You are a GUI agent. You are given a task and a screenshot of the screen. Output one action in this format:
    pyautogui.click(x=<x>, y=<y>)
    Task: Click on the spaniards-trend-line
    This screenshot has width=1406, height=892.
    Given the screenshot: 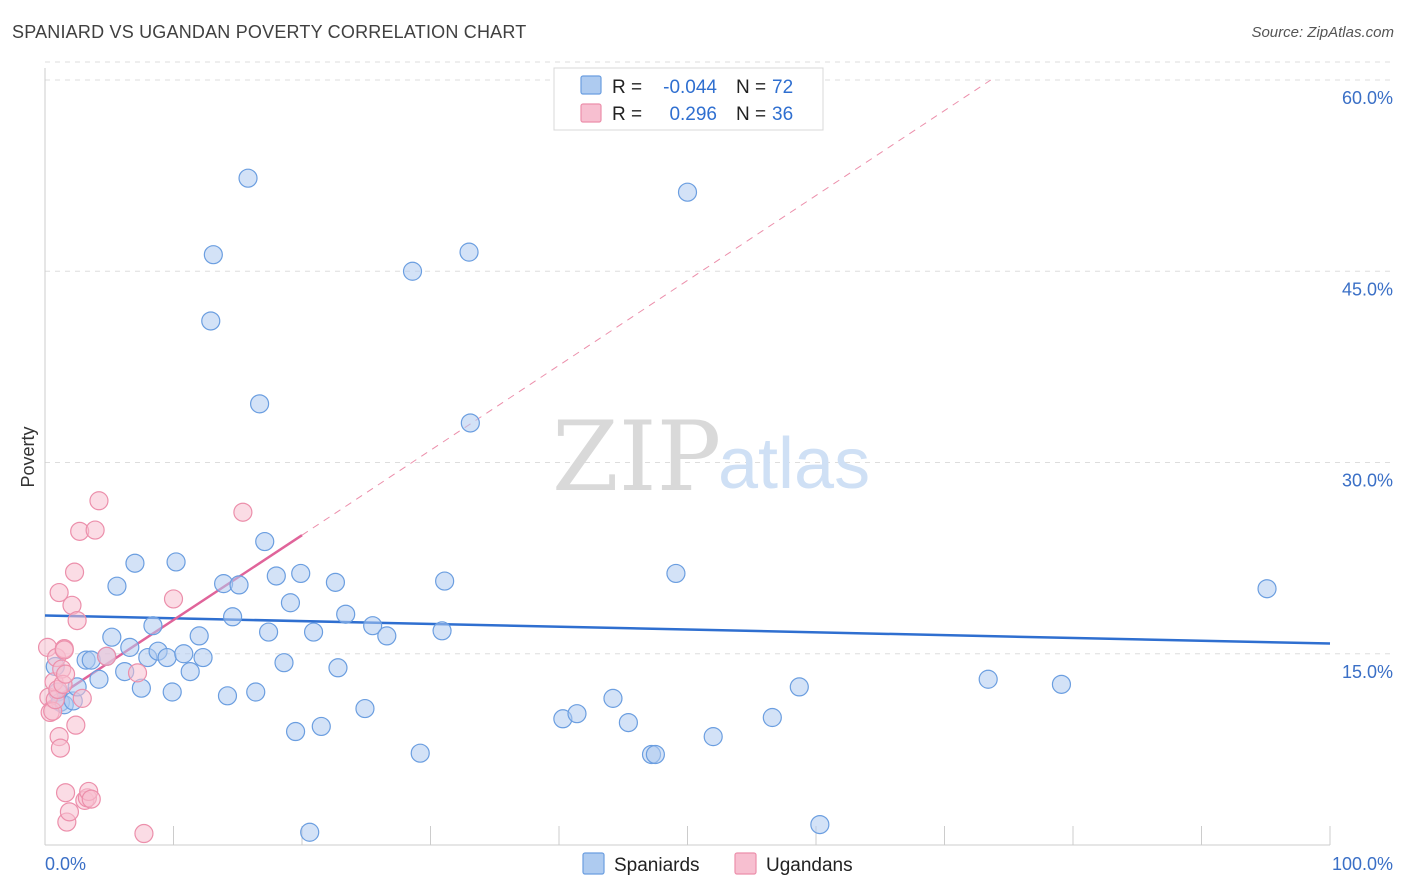 What is the action you would take?
    pyautogui.click(x=687, y=629)
    